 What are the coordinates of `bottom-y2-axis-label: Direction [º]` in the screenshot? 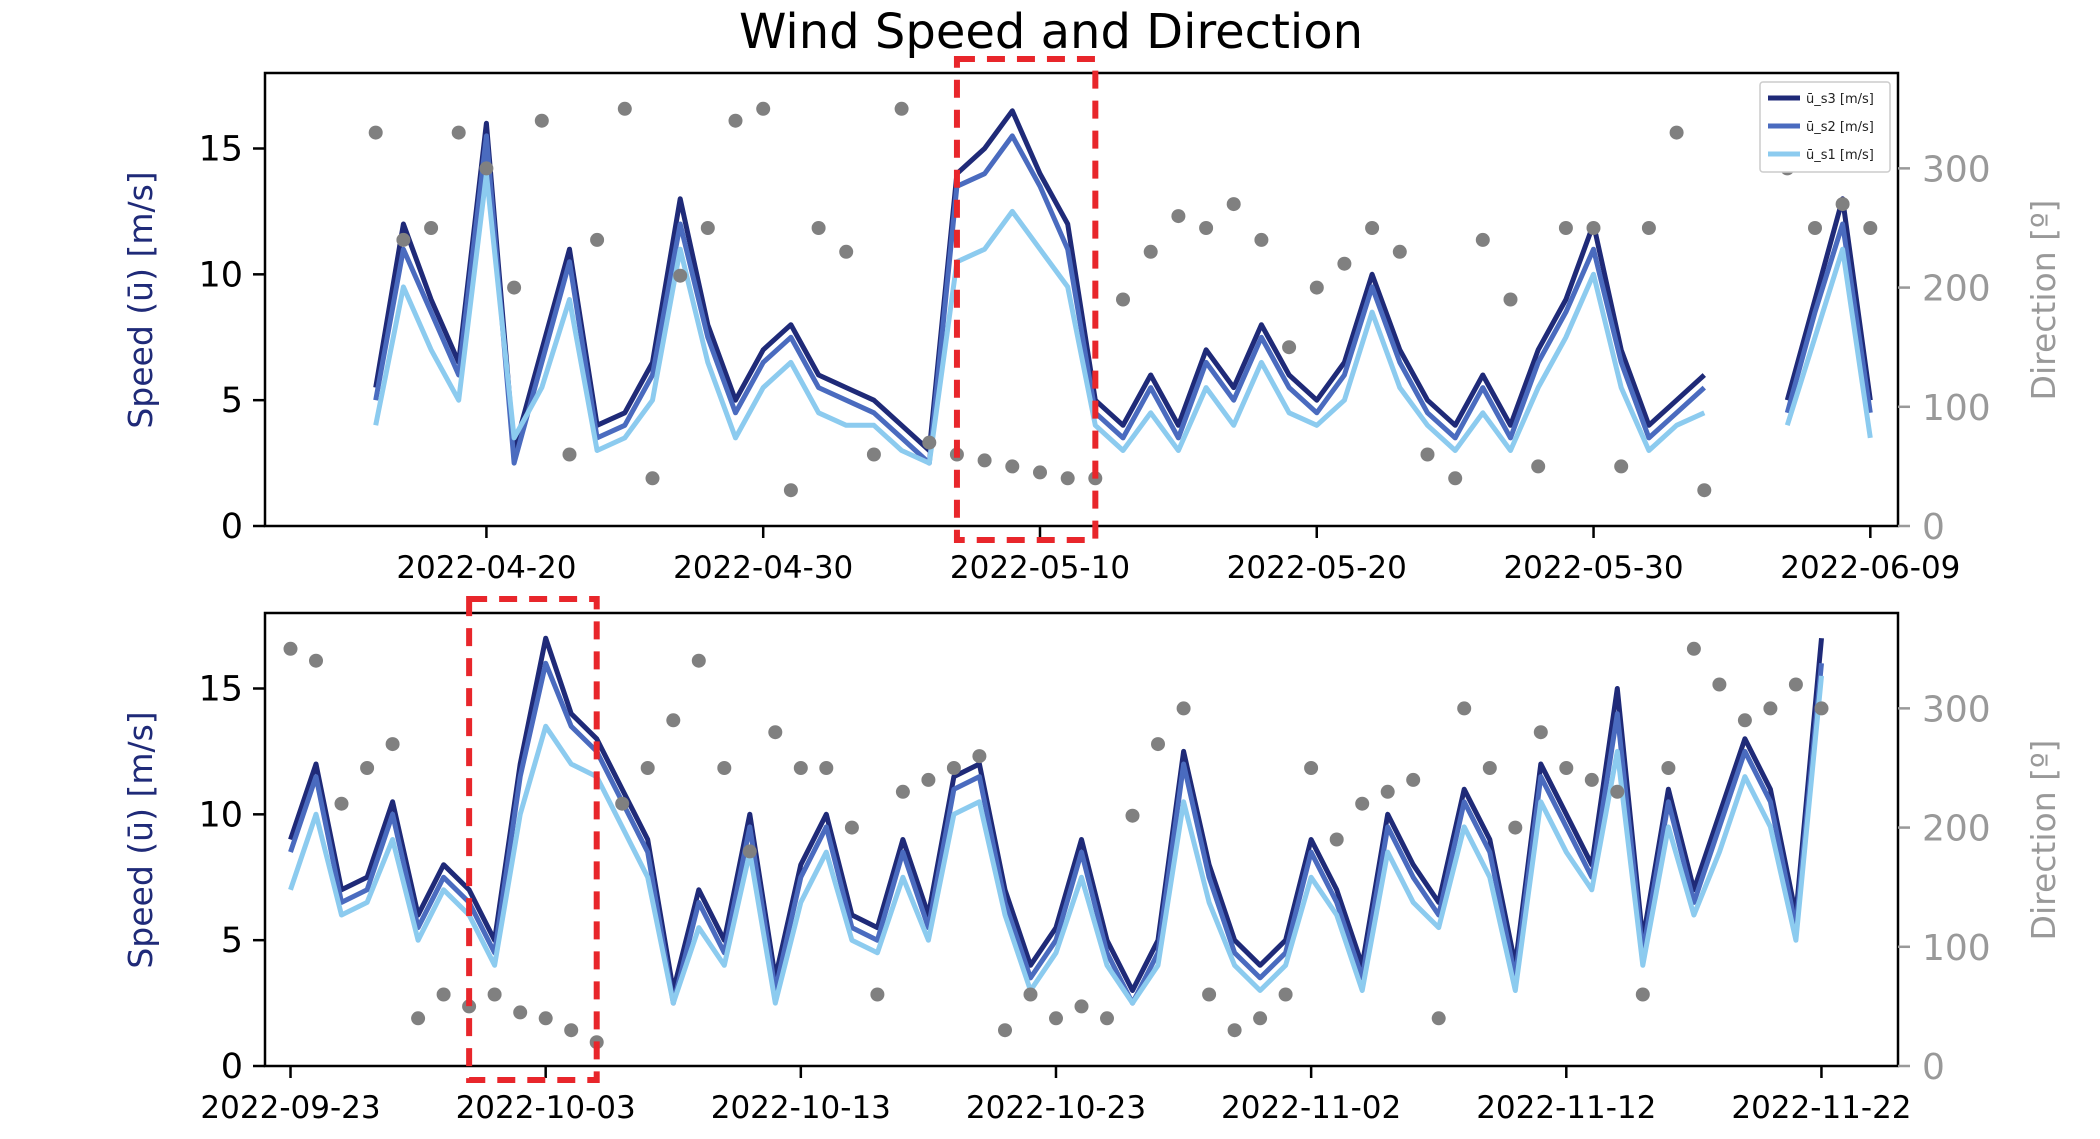 It's located at (2043, 840).